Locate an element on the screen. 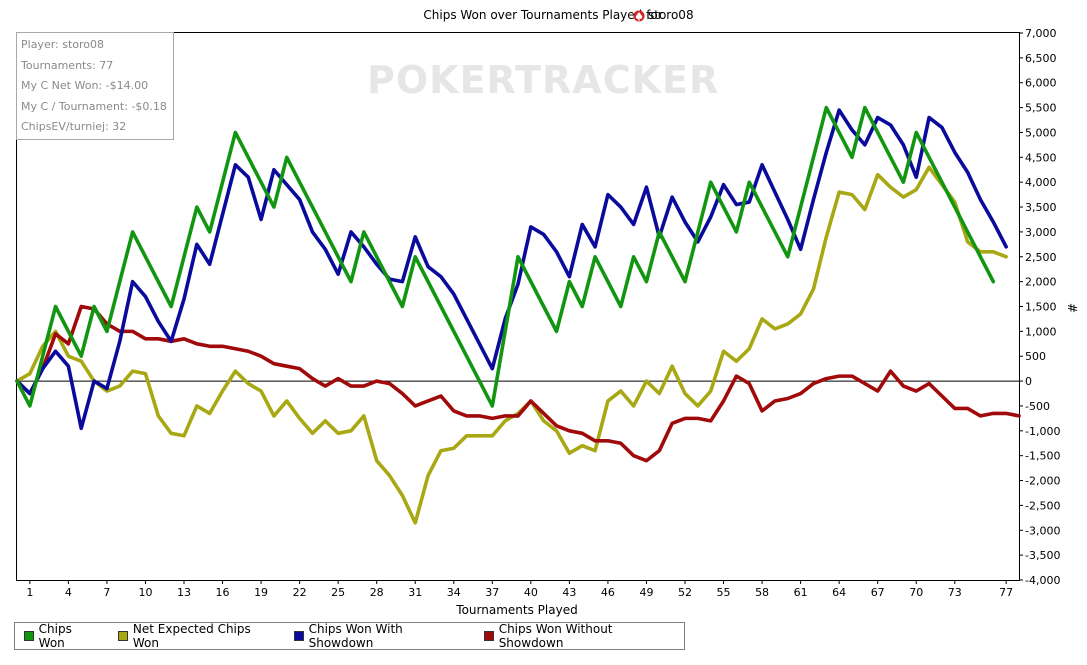 The width and height of the screenshot is (1087, 665). x-tick-label: 61 is located at coordinates (801, 592).